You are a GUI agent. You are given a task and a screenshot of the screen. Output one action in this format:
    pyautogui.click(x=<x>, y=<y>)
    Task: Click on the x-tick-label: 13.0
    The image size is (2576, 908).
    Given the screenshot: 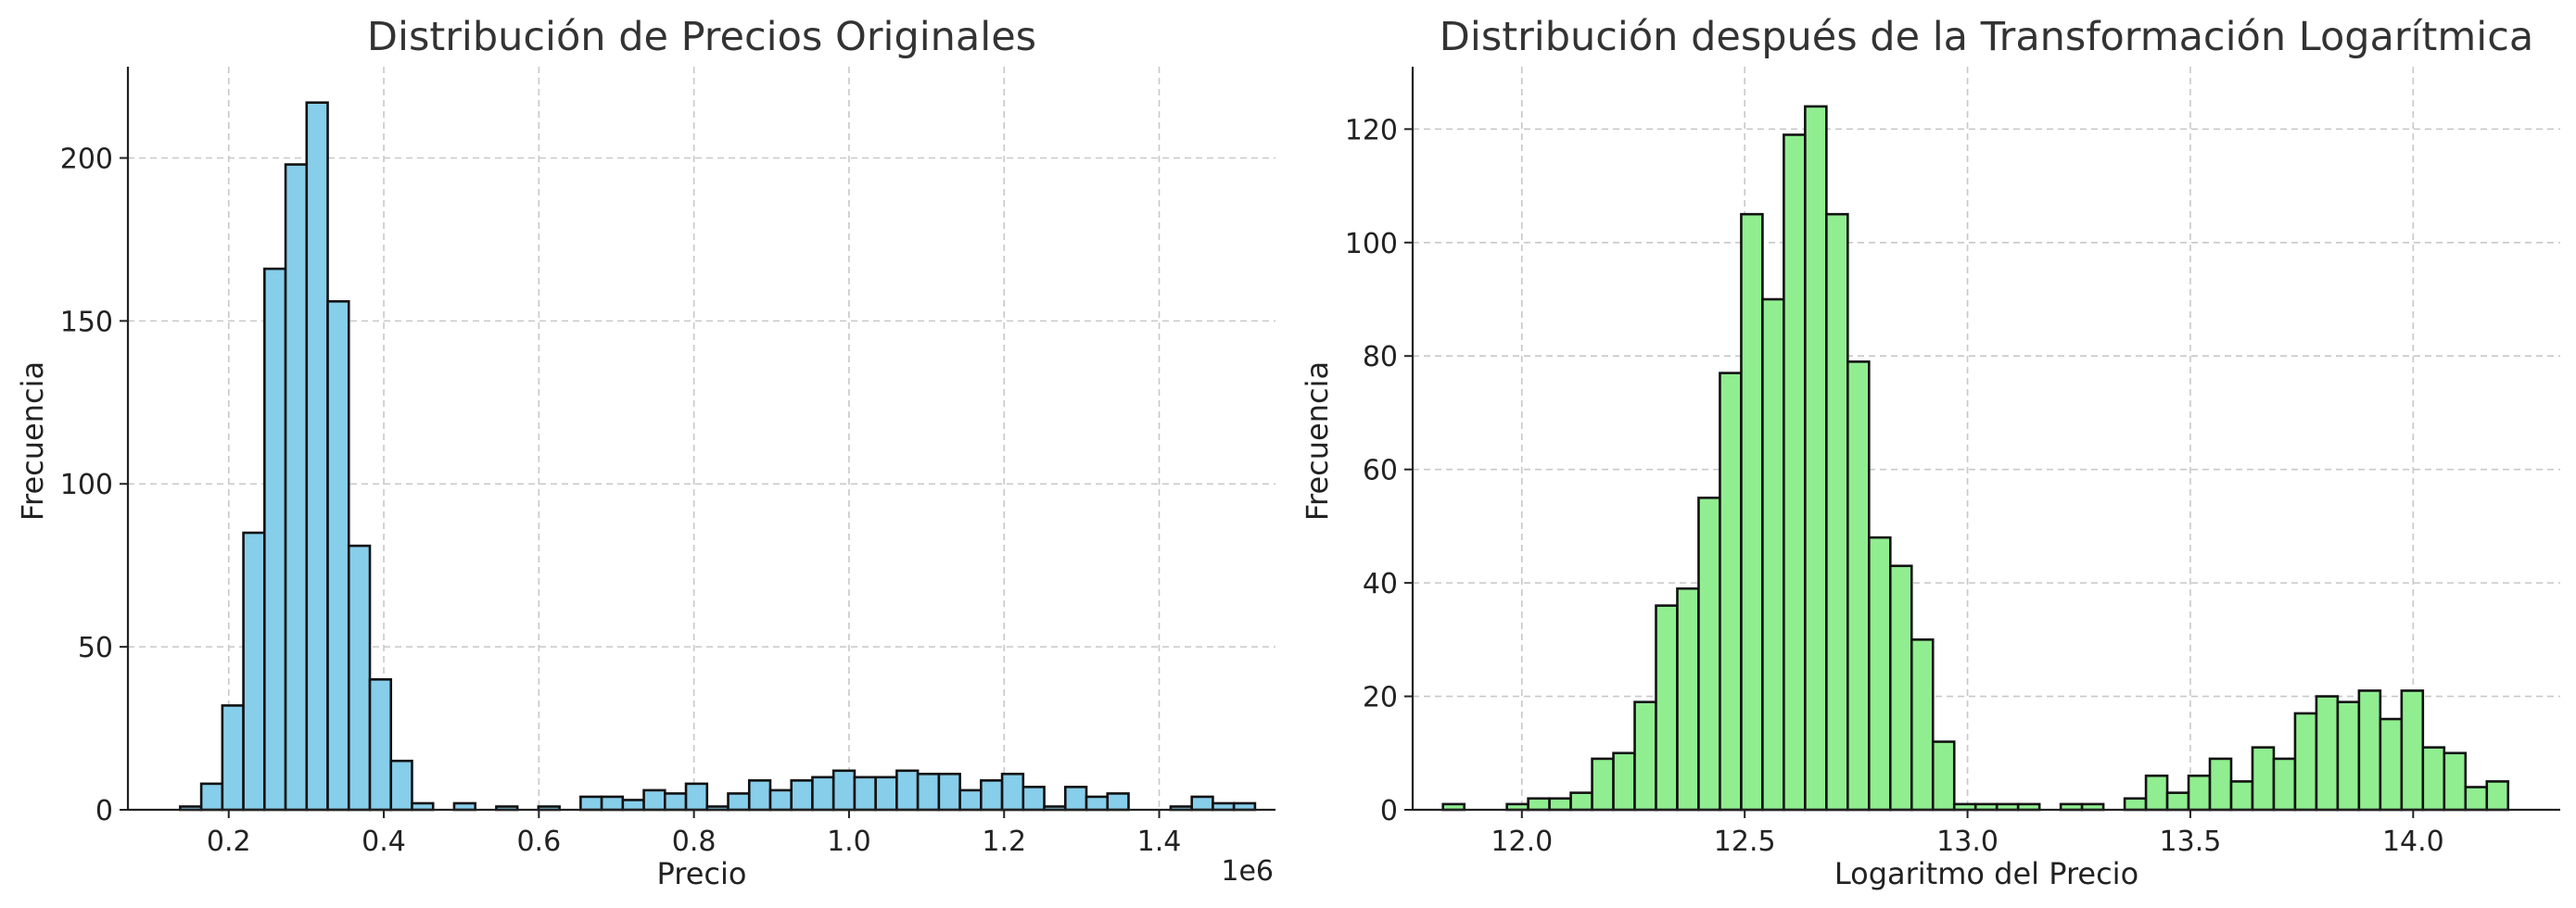 What is the action you would take?
    pyautogui.click(x=1967, y=842)
    